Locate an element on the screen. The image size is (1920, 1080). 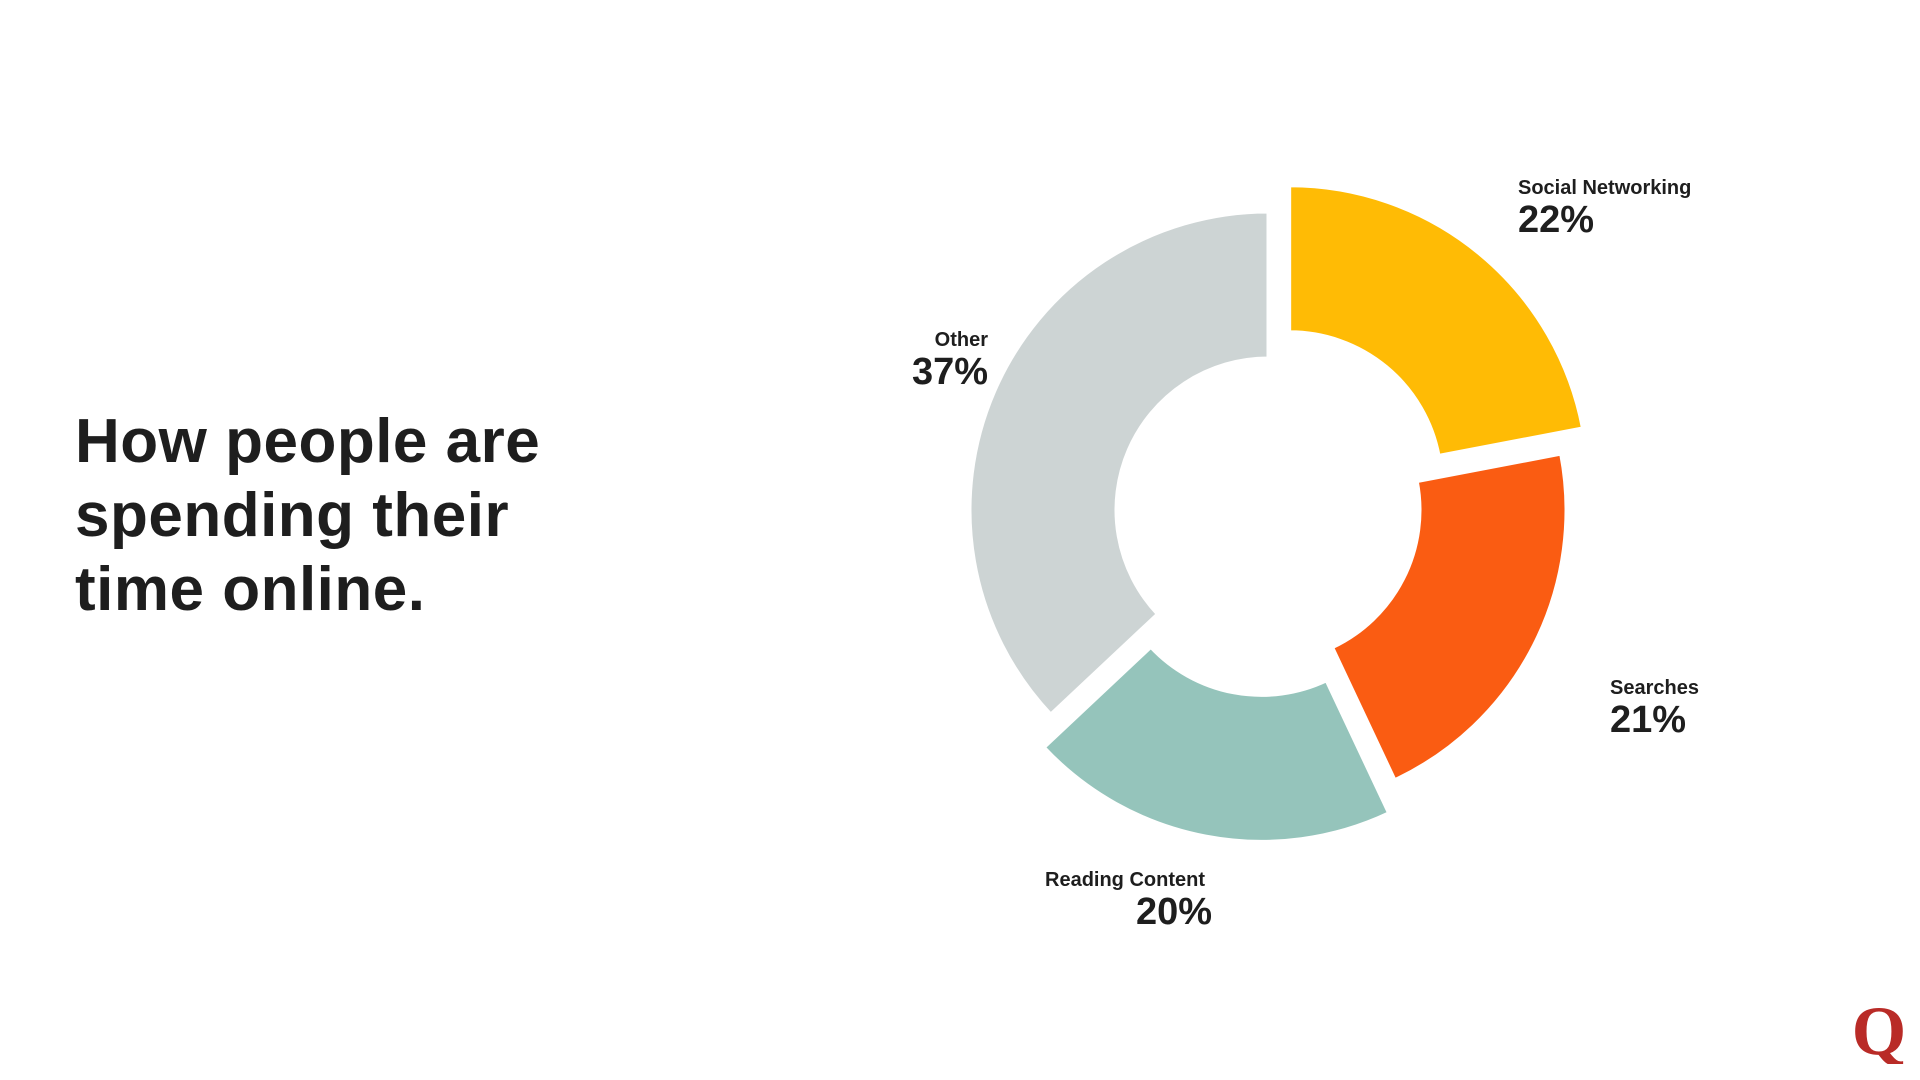
slice-label-searches: Searches is located at coordinates (1654, 688).